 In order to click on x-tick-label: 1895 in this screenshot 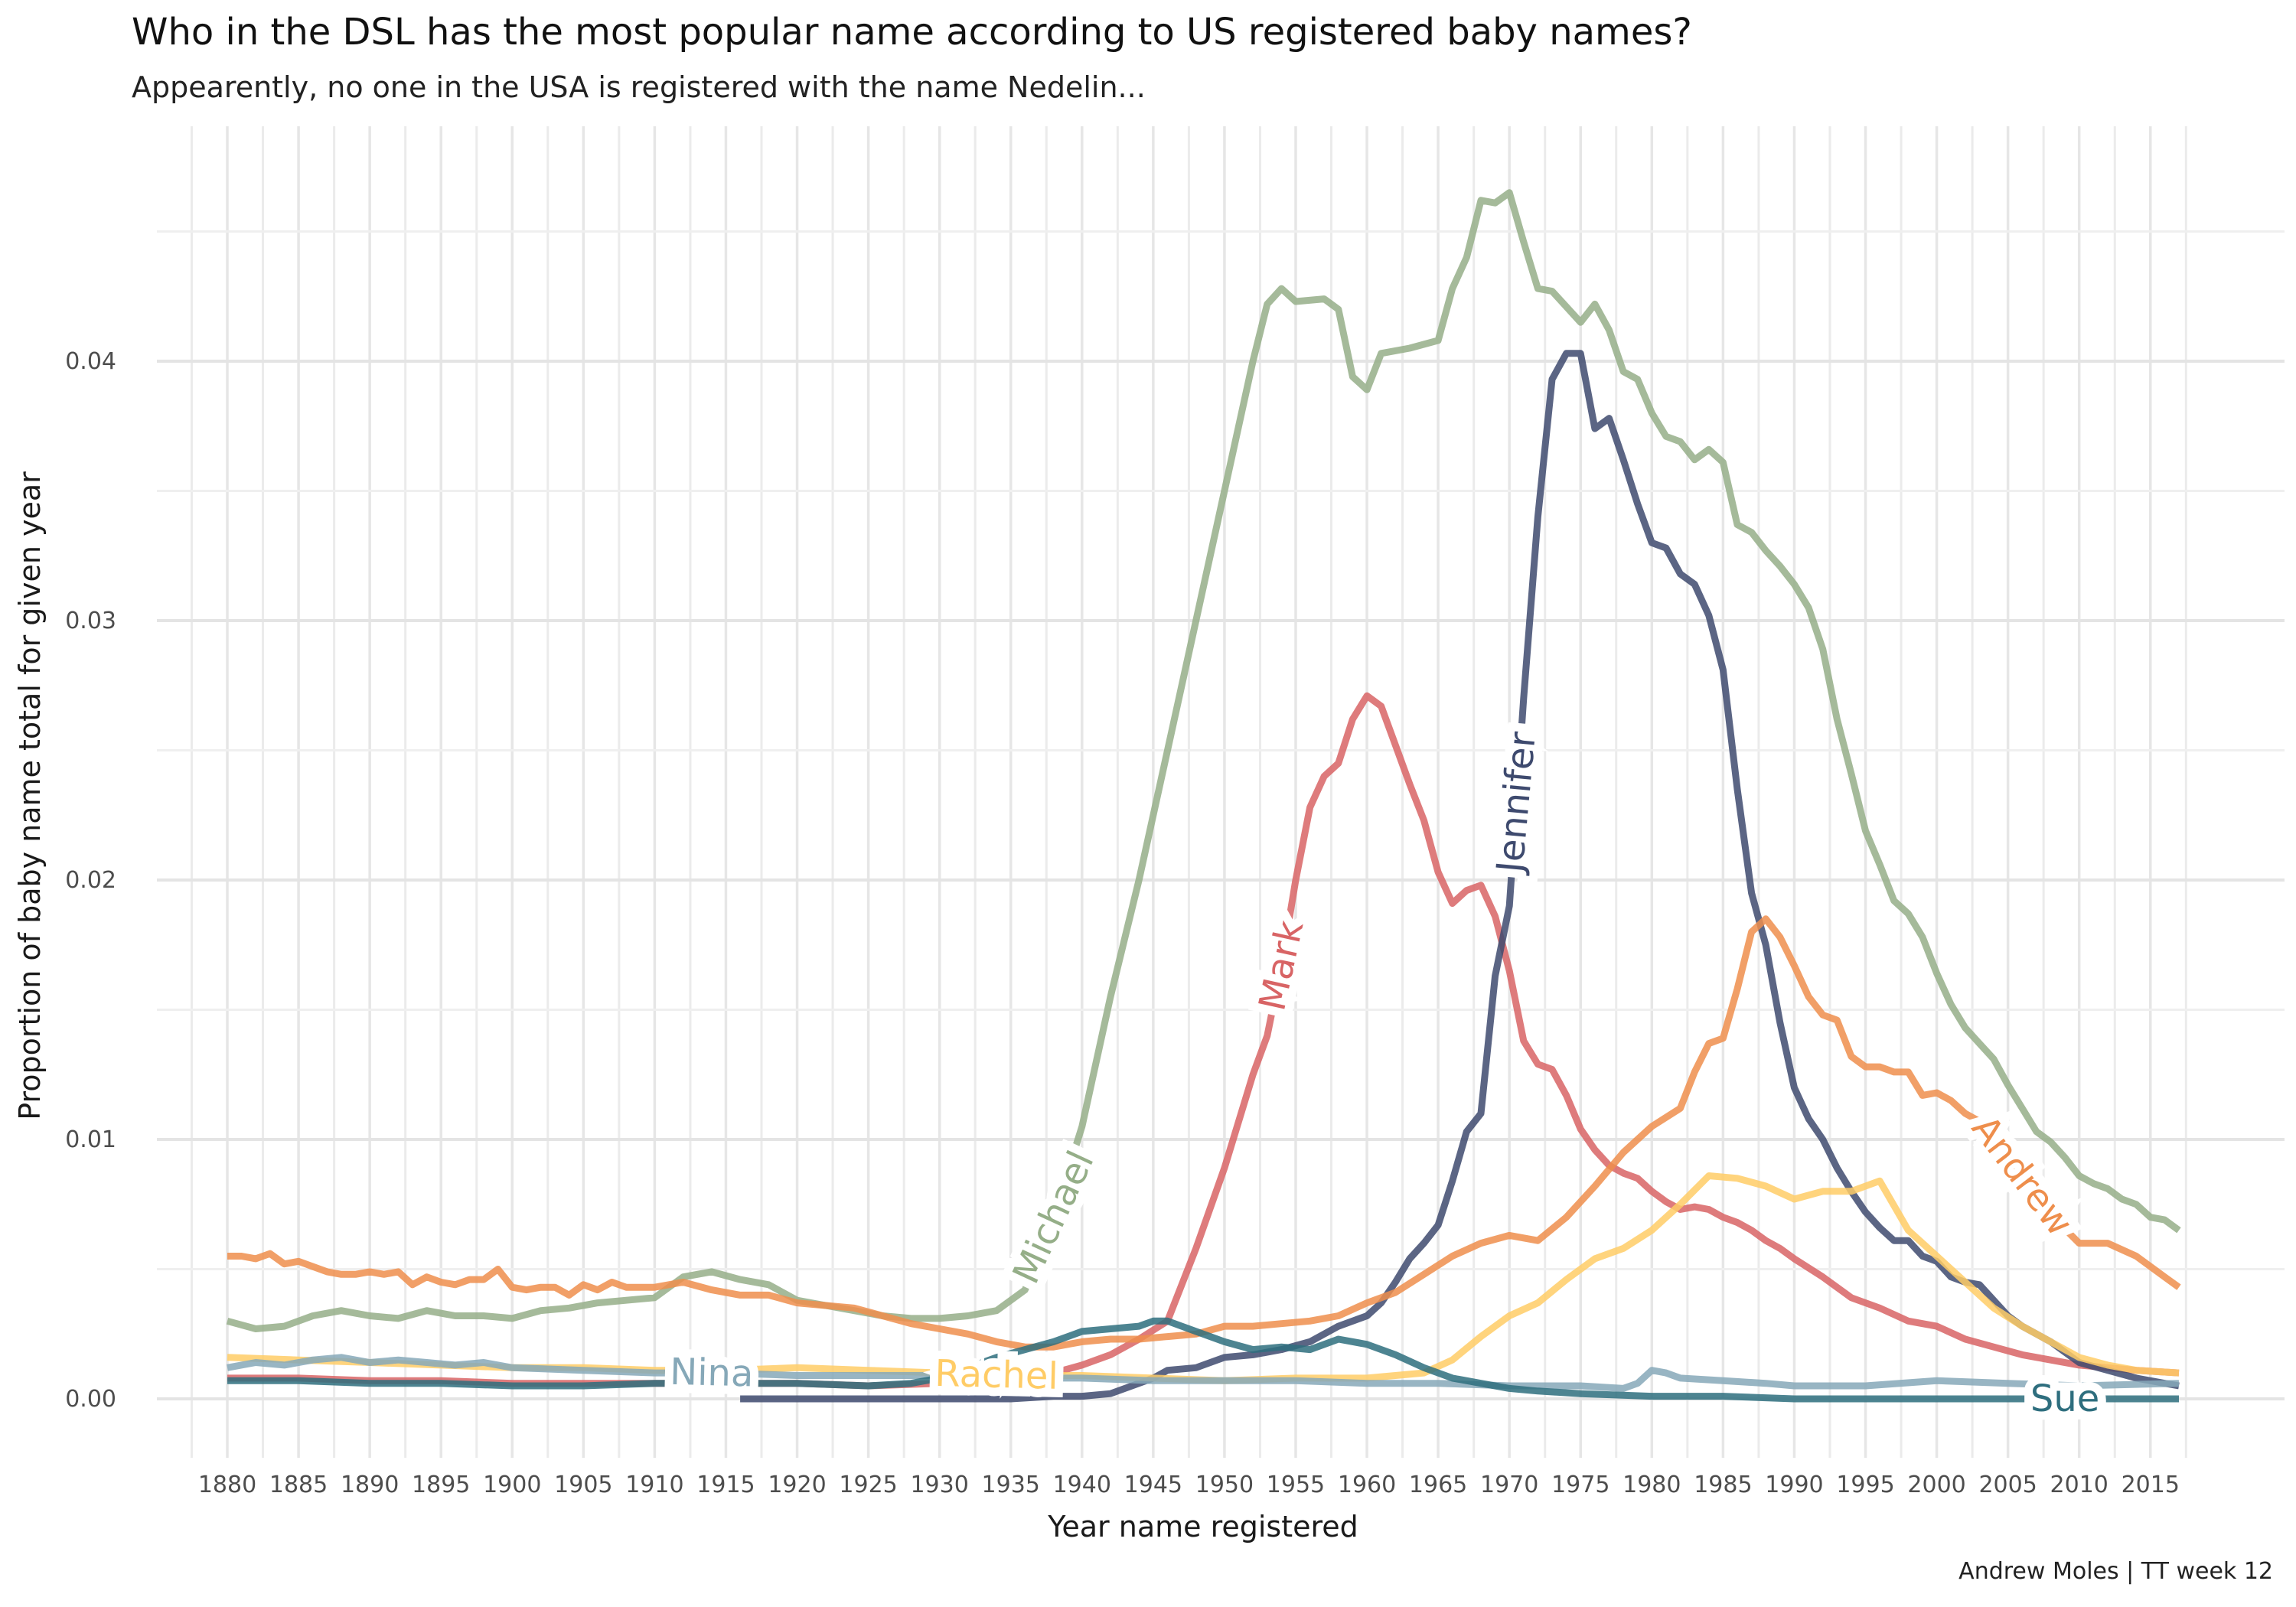, I will do `click(441, 1485)`.